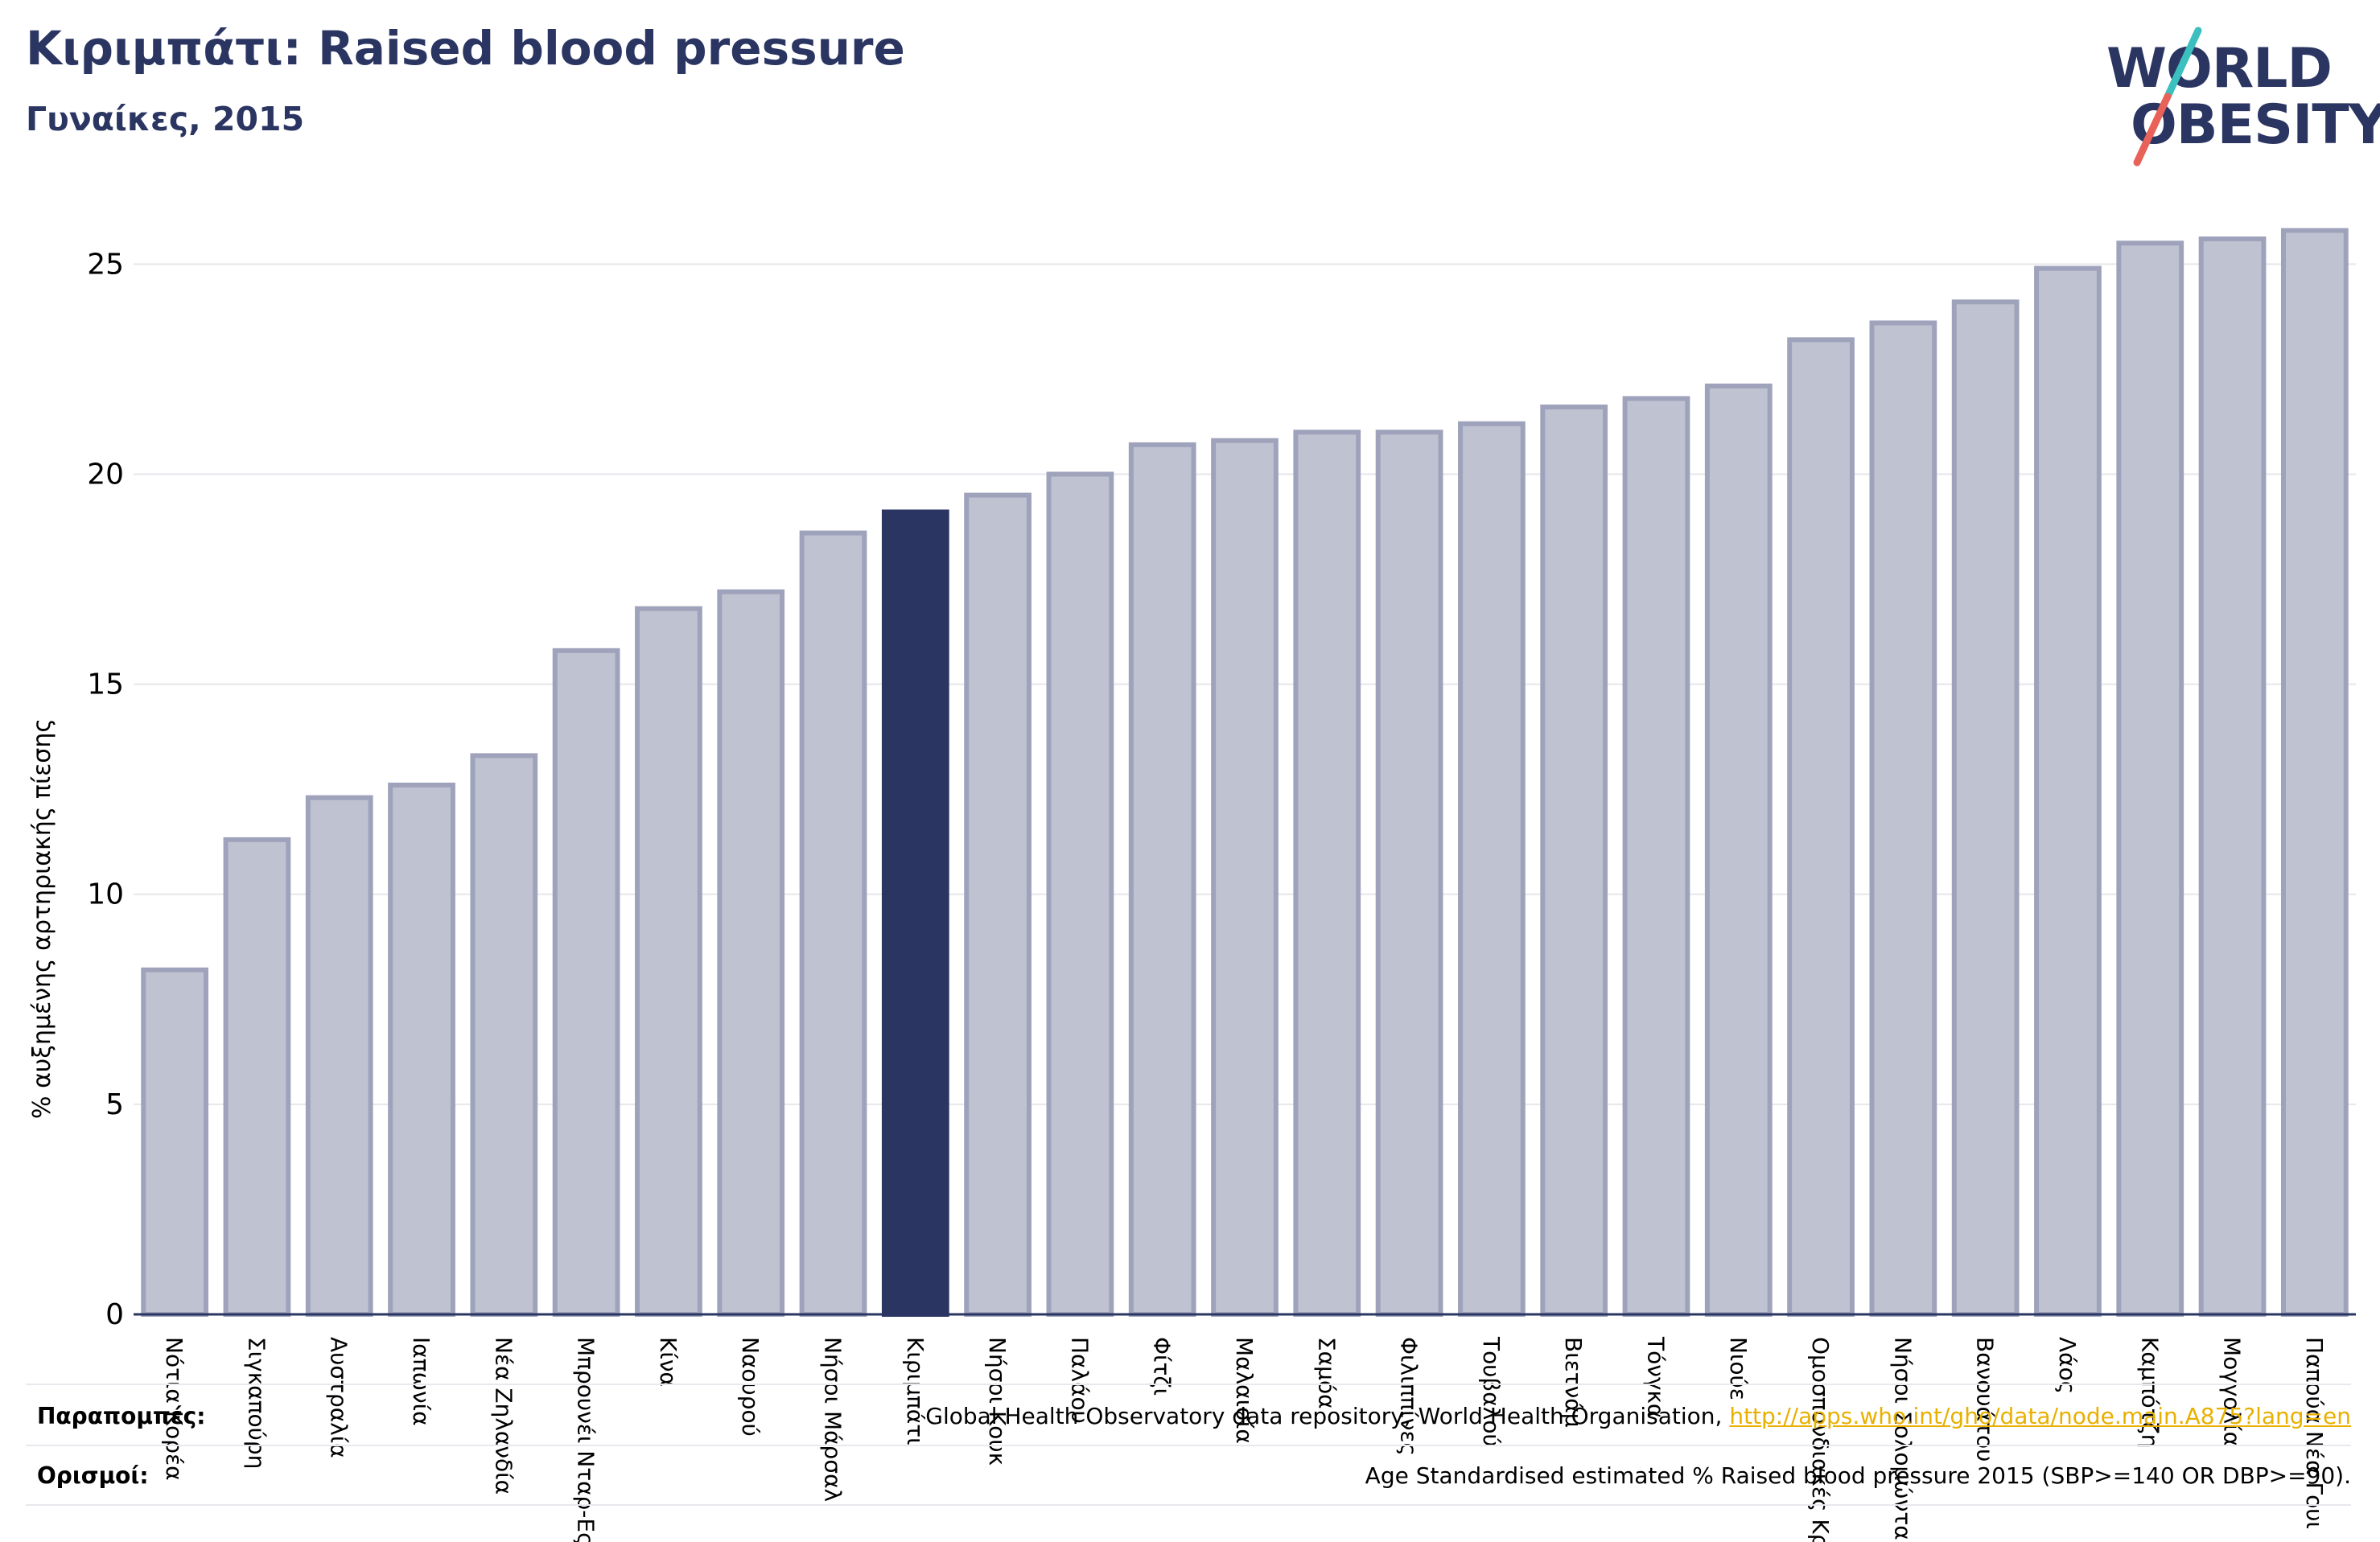 This screenshot has height=1542, width=2380. What do you see at coordinates (2232, 1391) in the screenshot?
I see `x-tick-label: Μογγολία` at bounding box center [2232, 1391].